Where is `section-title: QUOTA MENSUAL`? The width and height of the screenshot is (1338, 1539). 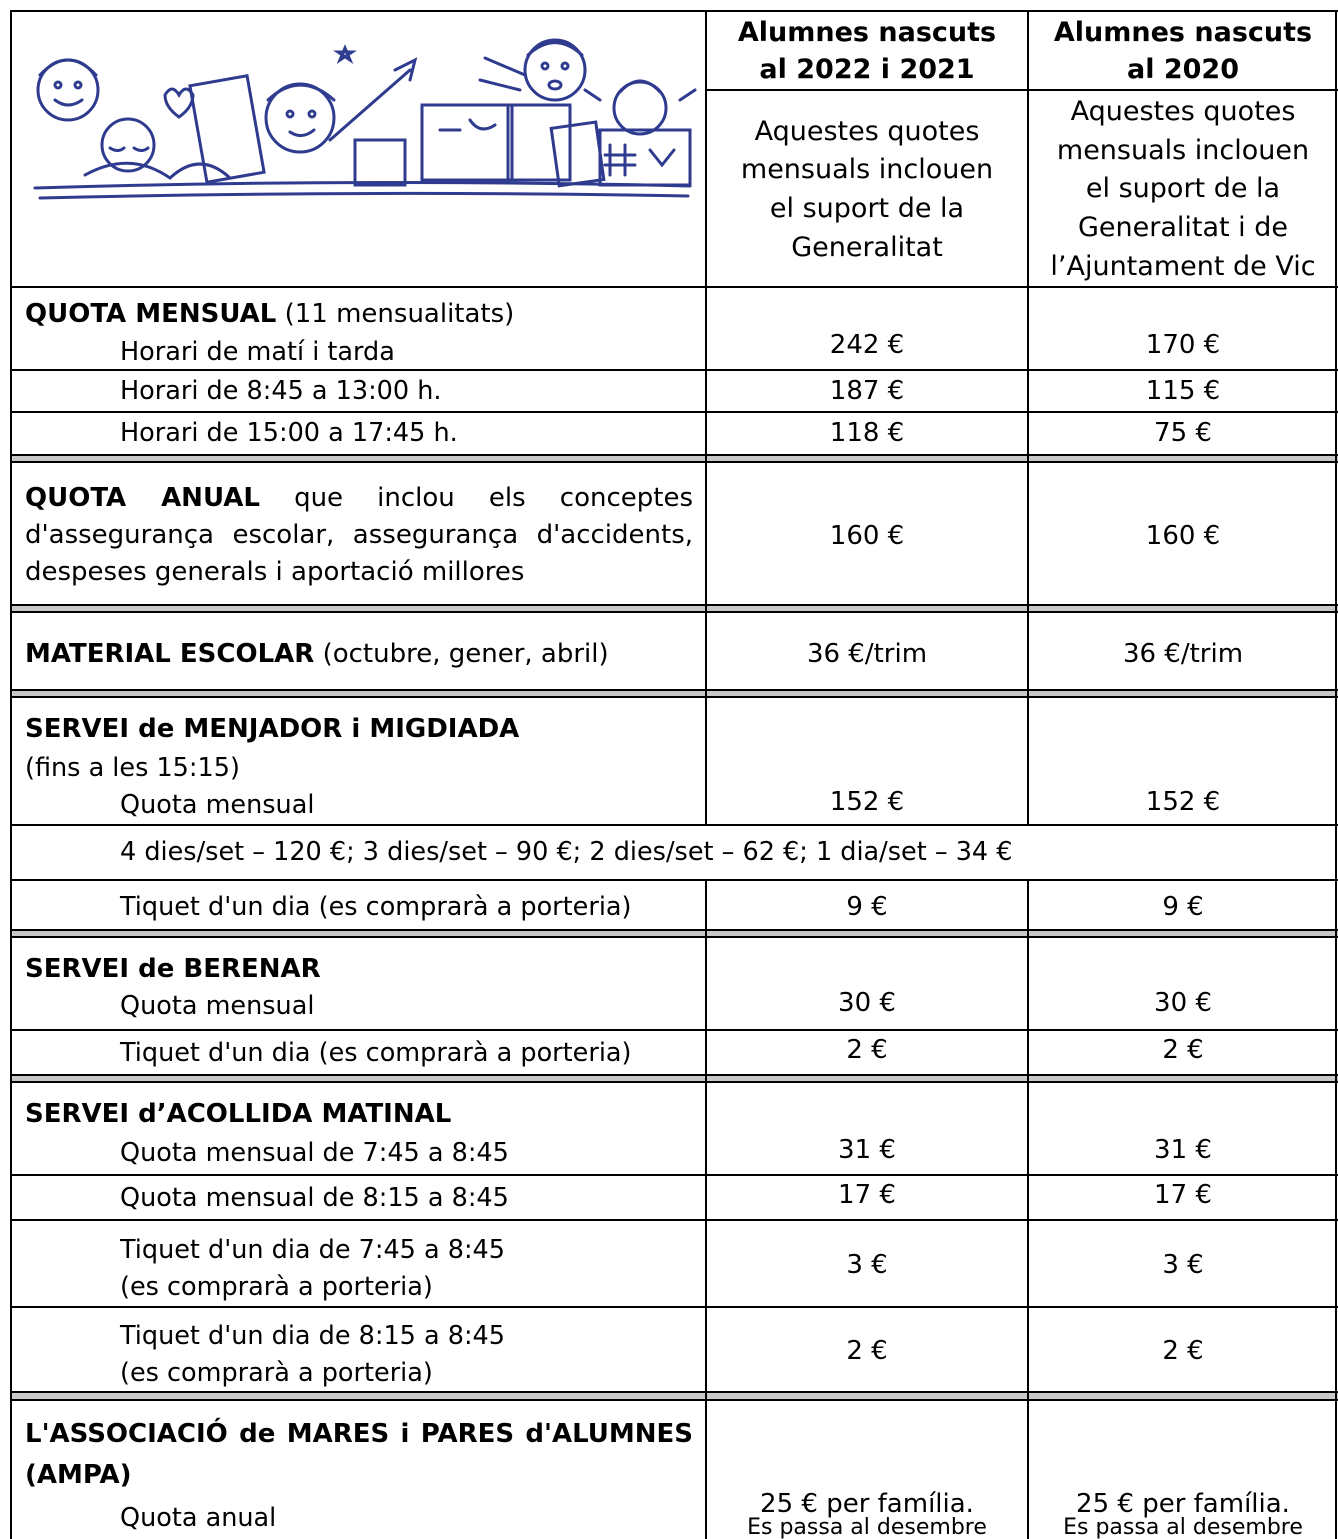
section-title: QUOTA MENSUAL is located at coordinates (151, 314).